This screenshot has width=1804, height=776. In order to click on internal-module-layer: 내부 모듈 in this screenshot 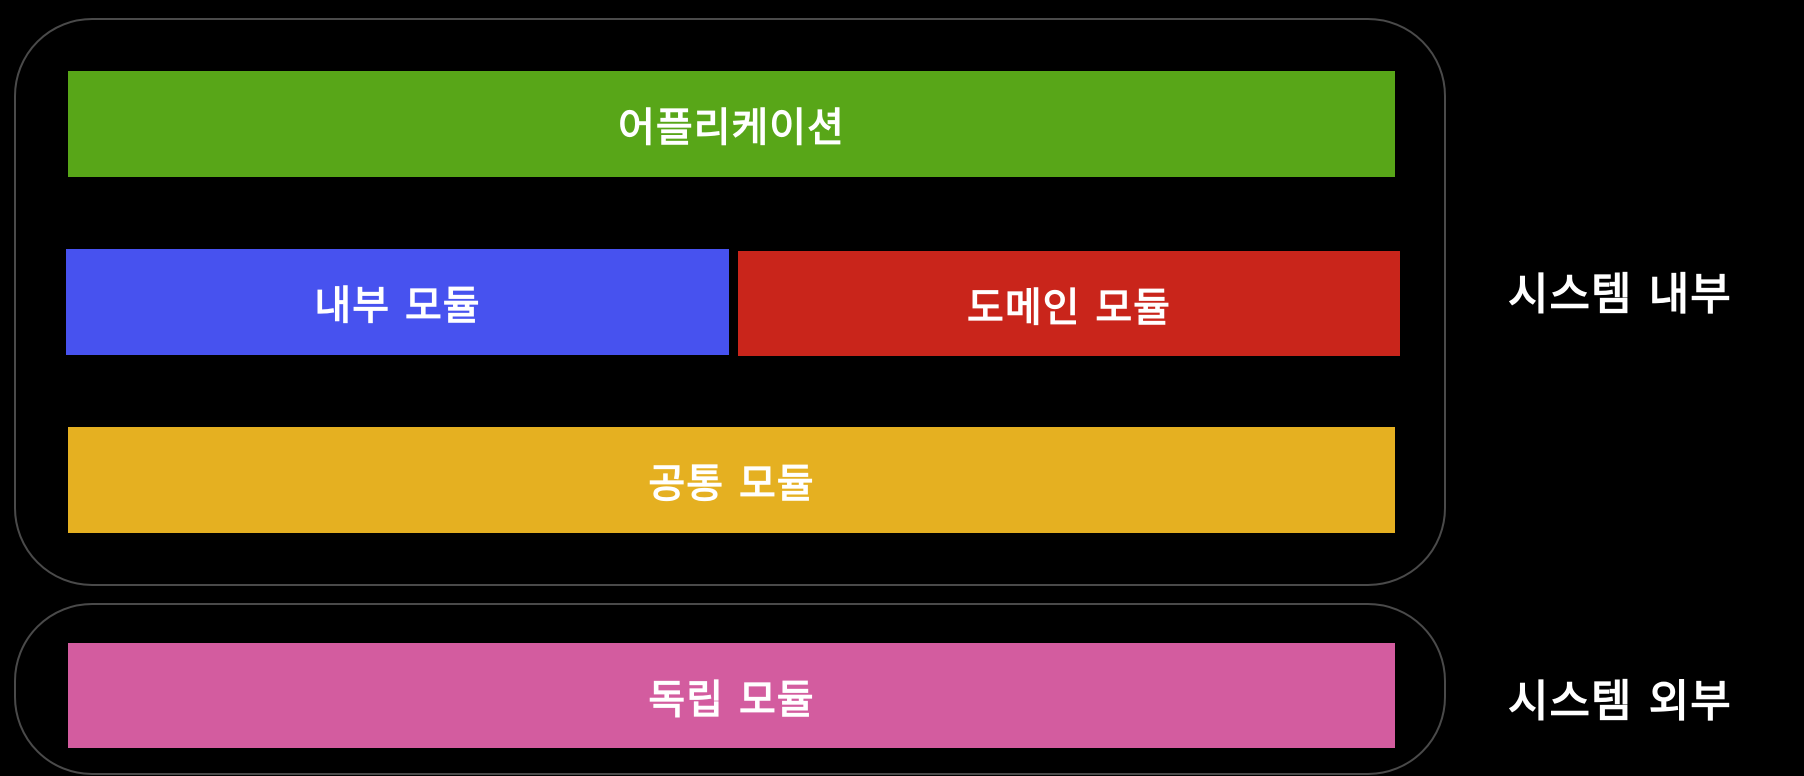, I will do `click(397, 302)`.